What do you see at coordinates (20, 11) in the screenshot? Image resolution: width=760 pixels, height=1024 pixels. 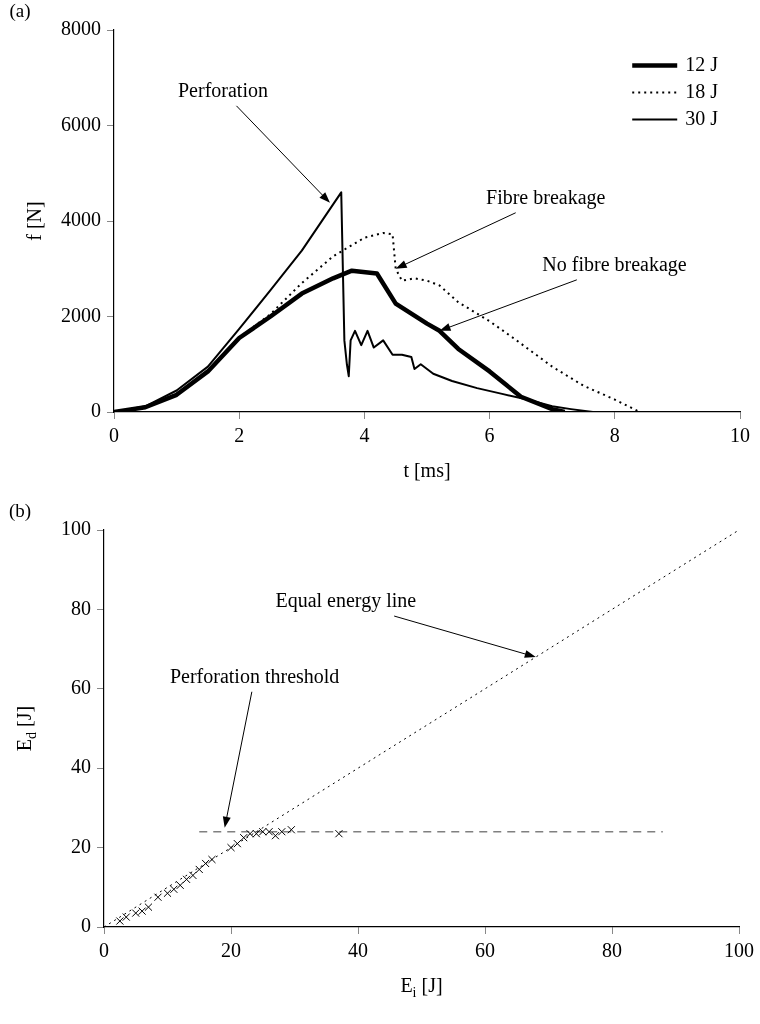 I see `chart-title: (a)` at bounding box center [20, 11].